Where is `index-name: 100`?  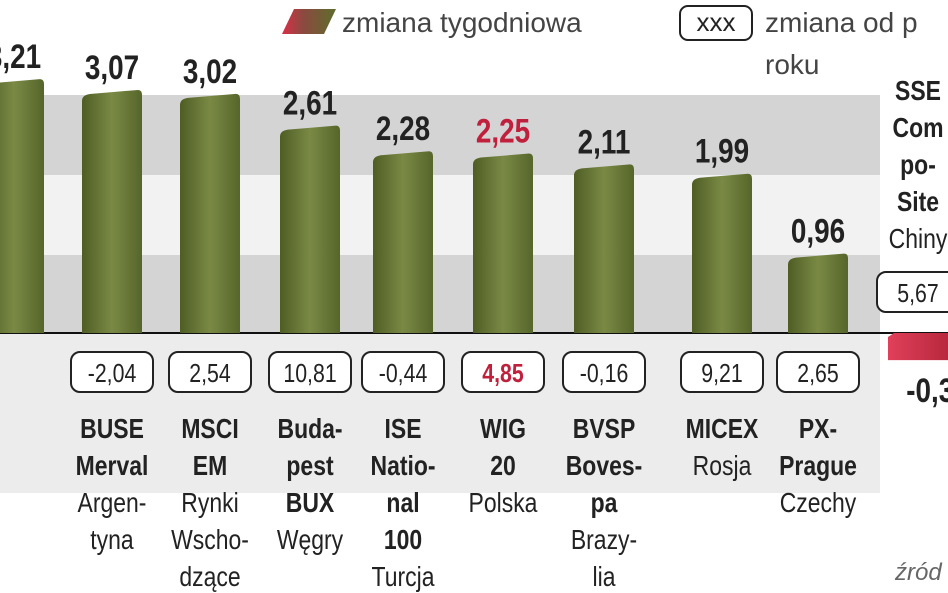
index-name: 100 is located at coordinates (403, 540).